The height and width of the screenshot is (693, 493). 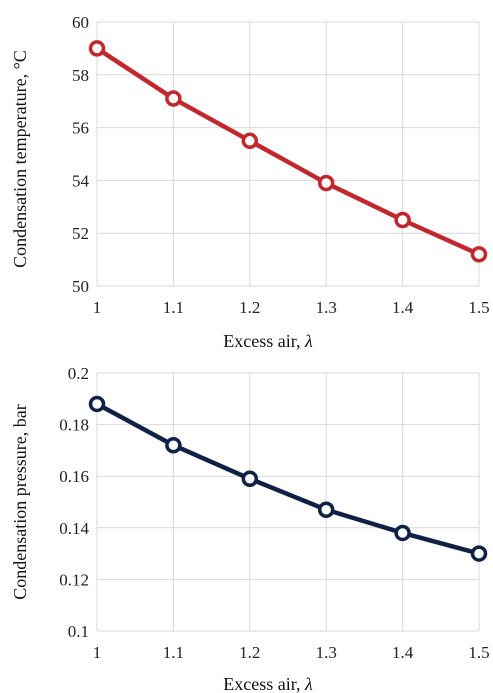 I want to click on temperature-y-tick-label: 54, so click(x=81, y=180).